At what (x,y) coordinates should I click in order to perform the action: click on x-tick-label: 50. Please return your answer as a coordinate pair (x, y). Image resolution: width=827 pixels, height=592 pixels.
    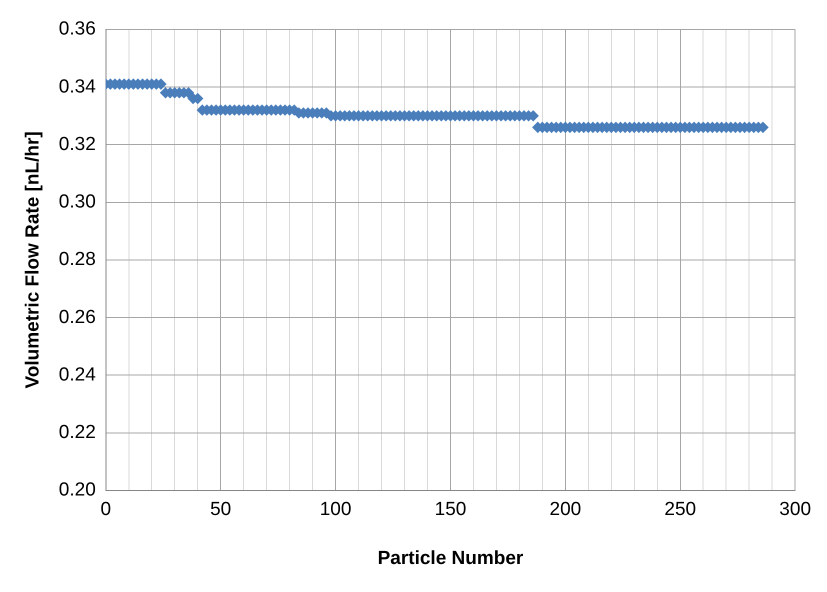
    Looking at the image, I should click on (221, 509).